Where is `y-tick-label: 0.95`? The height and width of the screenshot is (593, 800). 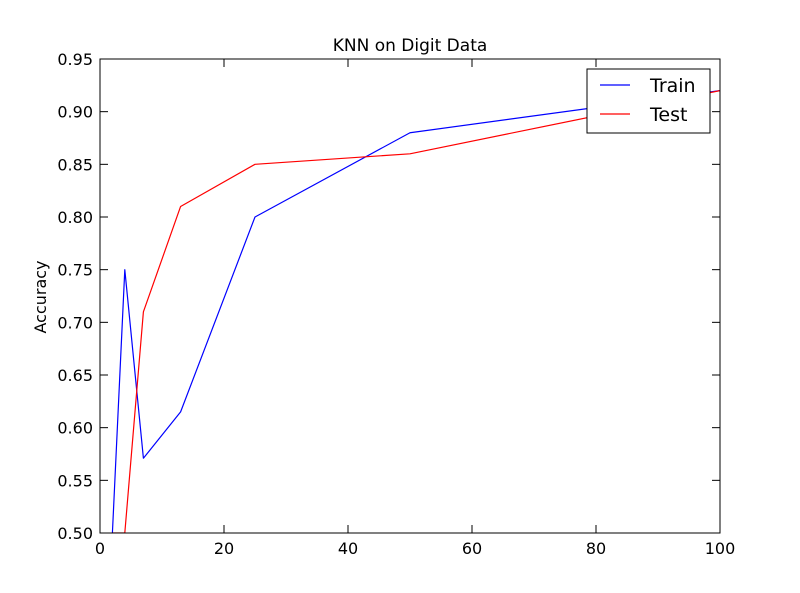
y-tick-label: 0.95 is located at coordinates (75, 59).